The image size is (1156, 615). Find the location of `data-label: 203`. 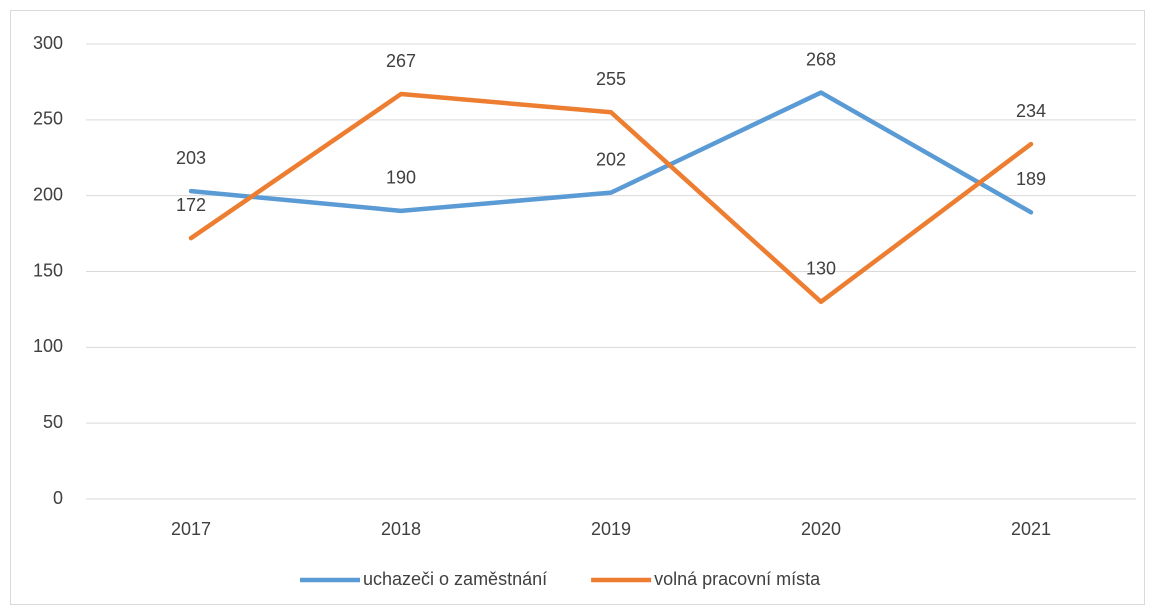

data-label: 203 is located at coordinates (191, 158).